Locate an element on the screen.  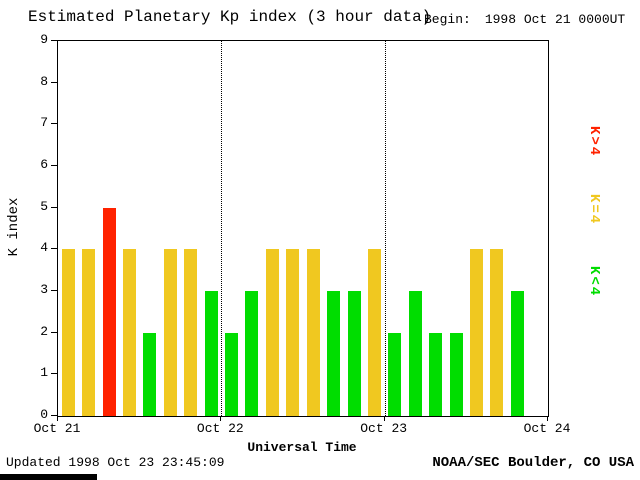
y-tick-label: 5 is located at coordinates (44, 206).